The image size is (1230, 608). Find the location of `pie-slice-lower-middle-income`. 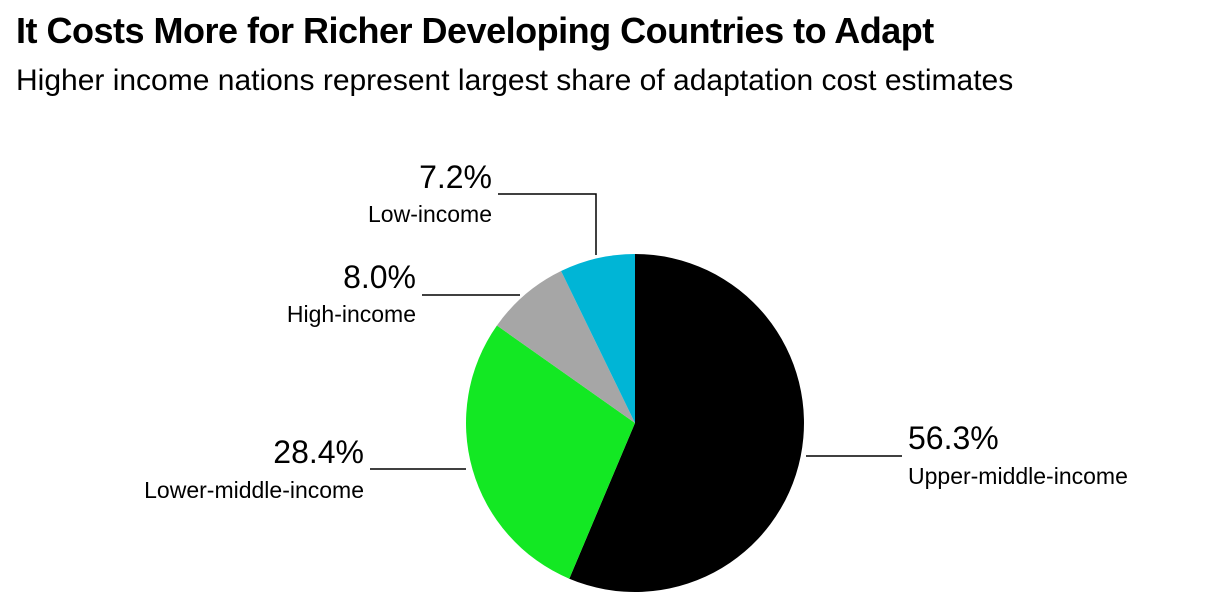

pie-slice-lower-middle-income is located at coordinates (550, 452).